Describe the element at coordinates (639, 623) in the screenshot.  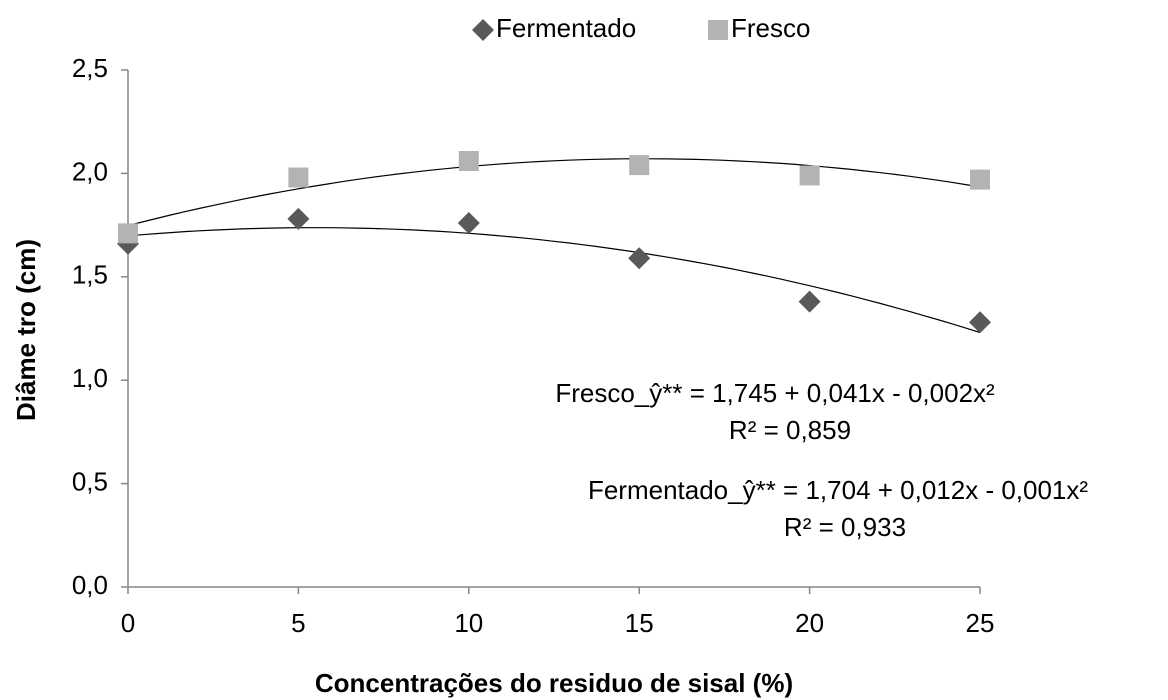
I see `x-tick-label: 15` at that location.